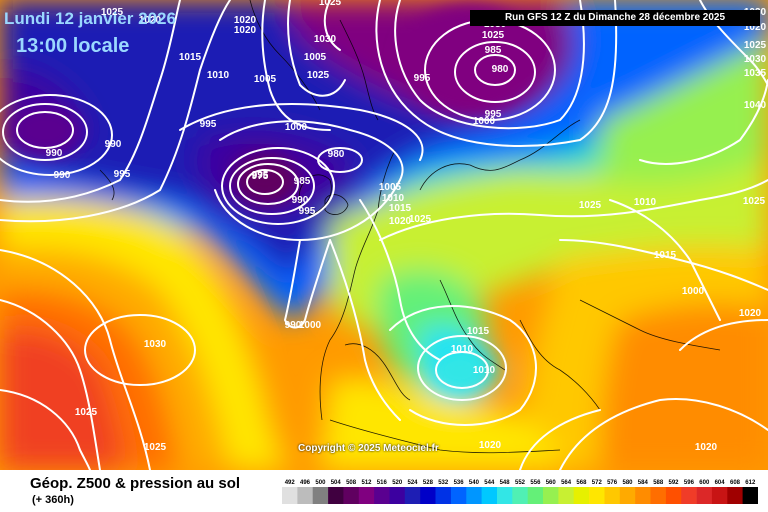 This screenshot has width=768, height=512. Describe the element at coordinates (90, 18) in the screenshot. I see `forecast-date: Lundi 12 janvier 2026` at that location.